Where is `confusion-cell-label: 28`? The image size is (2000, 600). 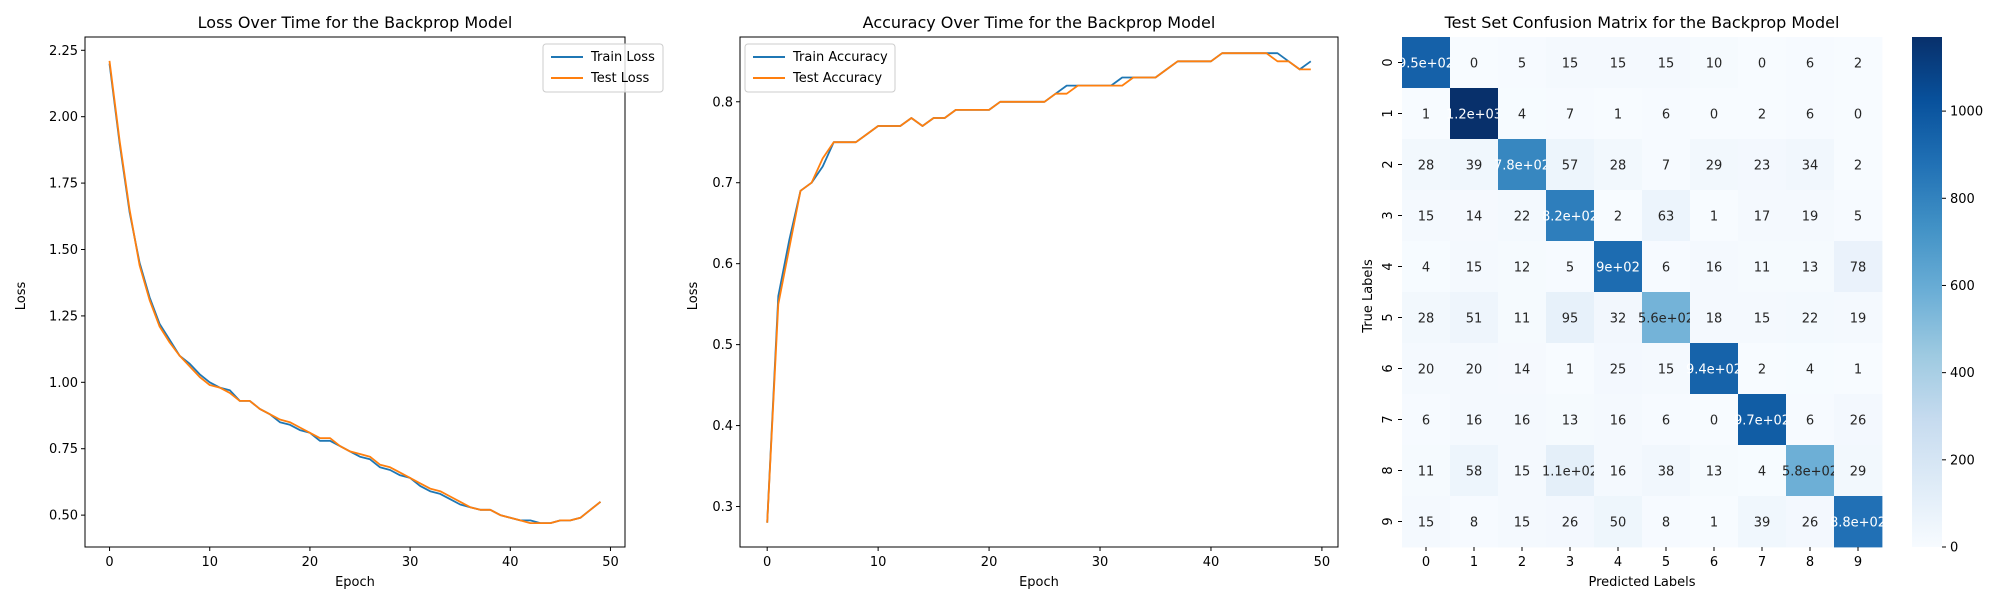 confusion-cell-label: 28 is located at coordinates (1618, 166).